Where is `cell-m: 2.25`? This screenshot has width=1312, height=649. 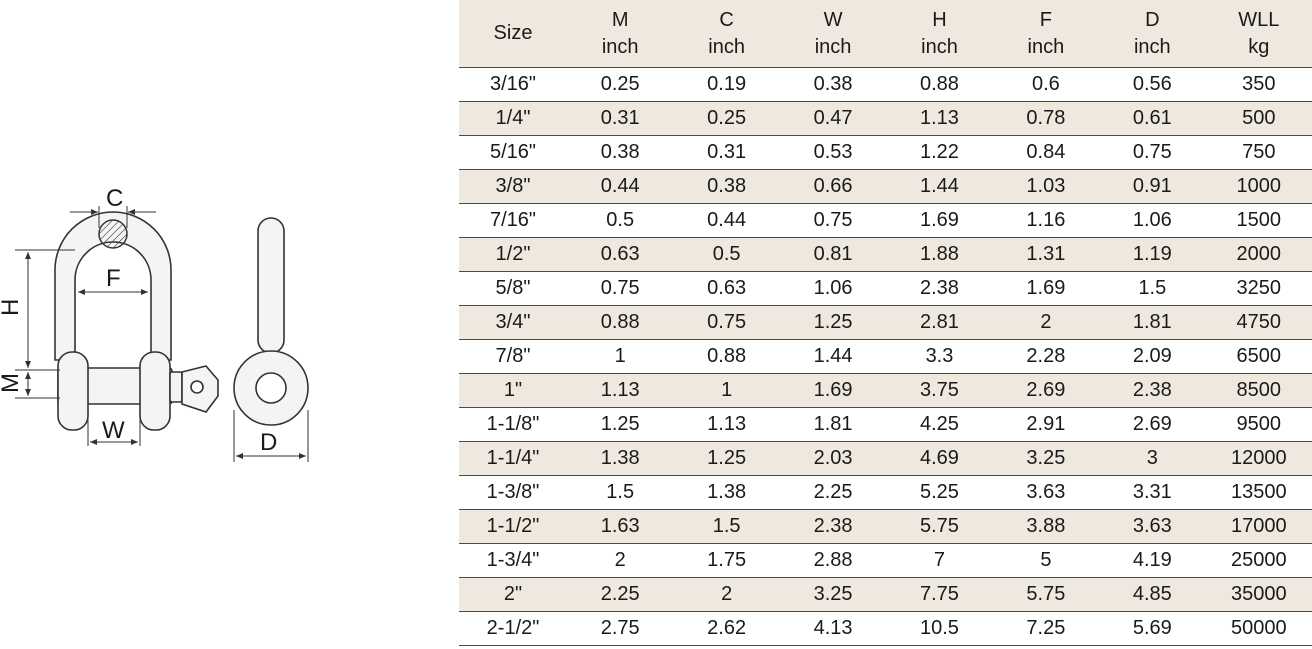
cell-m: 2.25 is located at coordinates (620, 594).